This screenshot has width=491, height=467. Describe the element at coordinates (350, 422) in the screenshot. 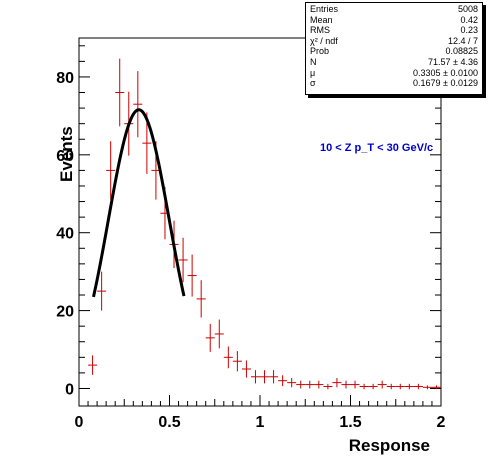

I see `x-tick-label: 1.5` at that location.